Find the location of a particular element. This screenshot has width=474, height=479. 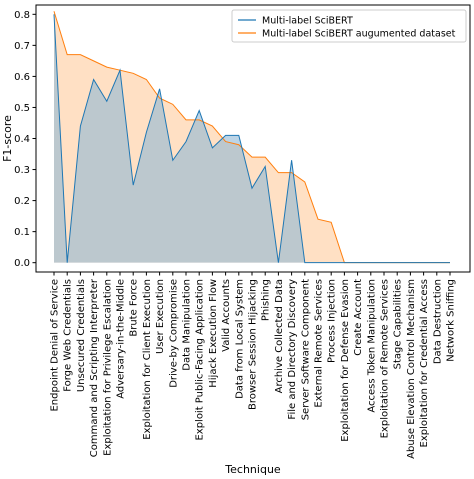

x-tick-label: Process Injection is located at coordinates (332, 321).